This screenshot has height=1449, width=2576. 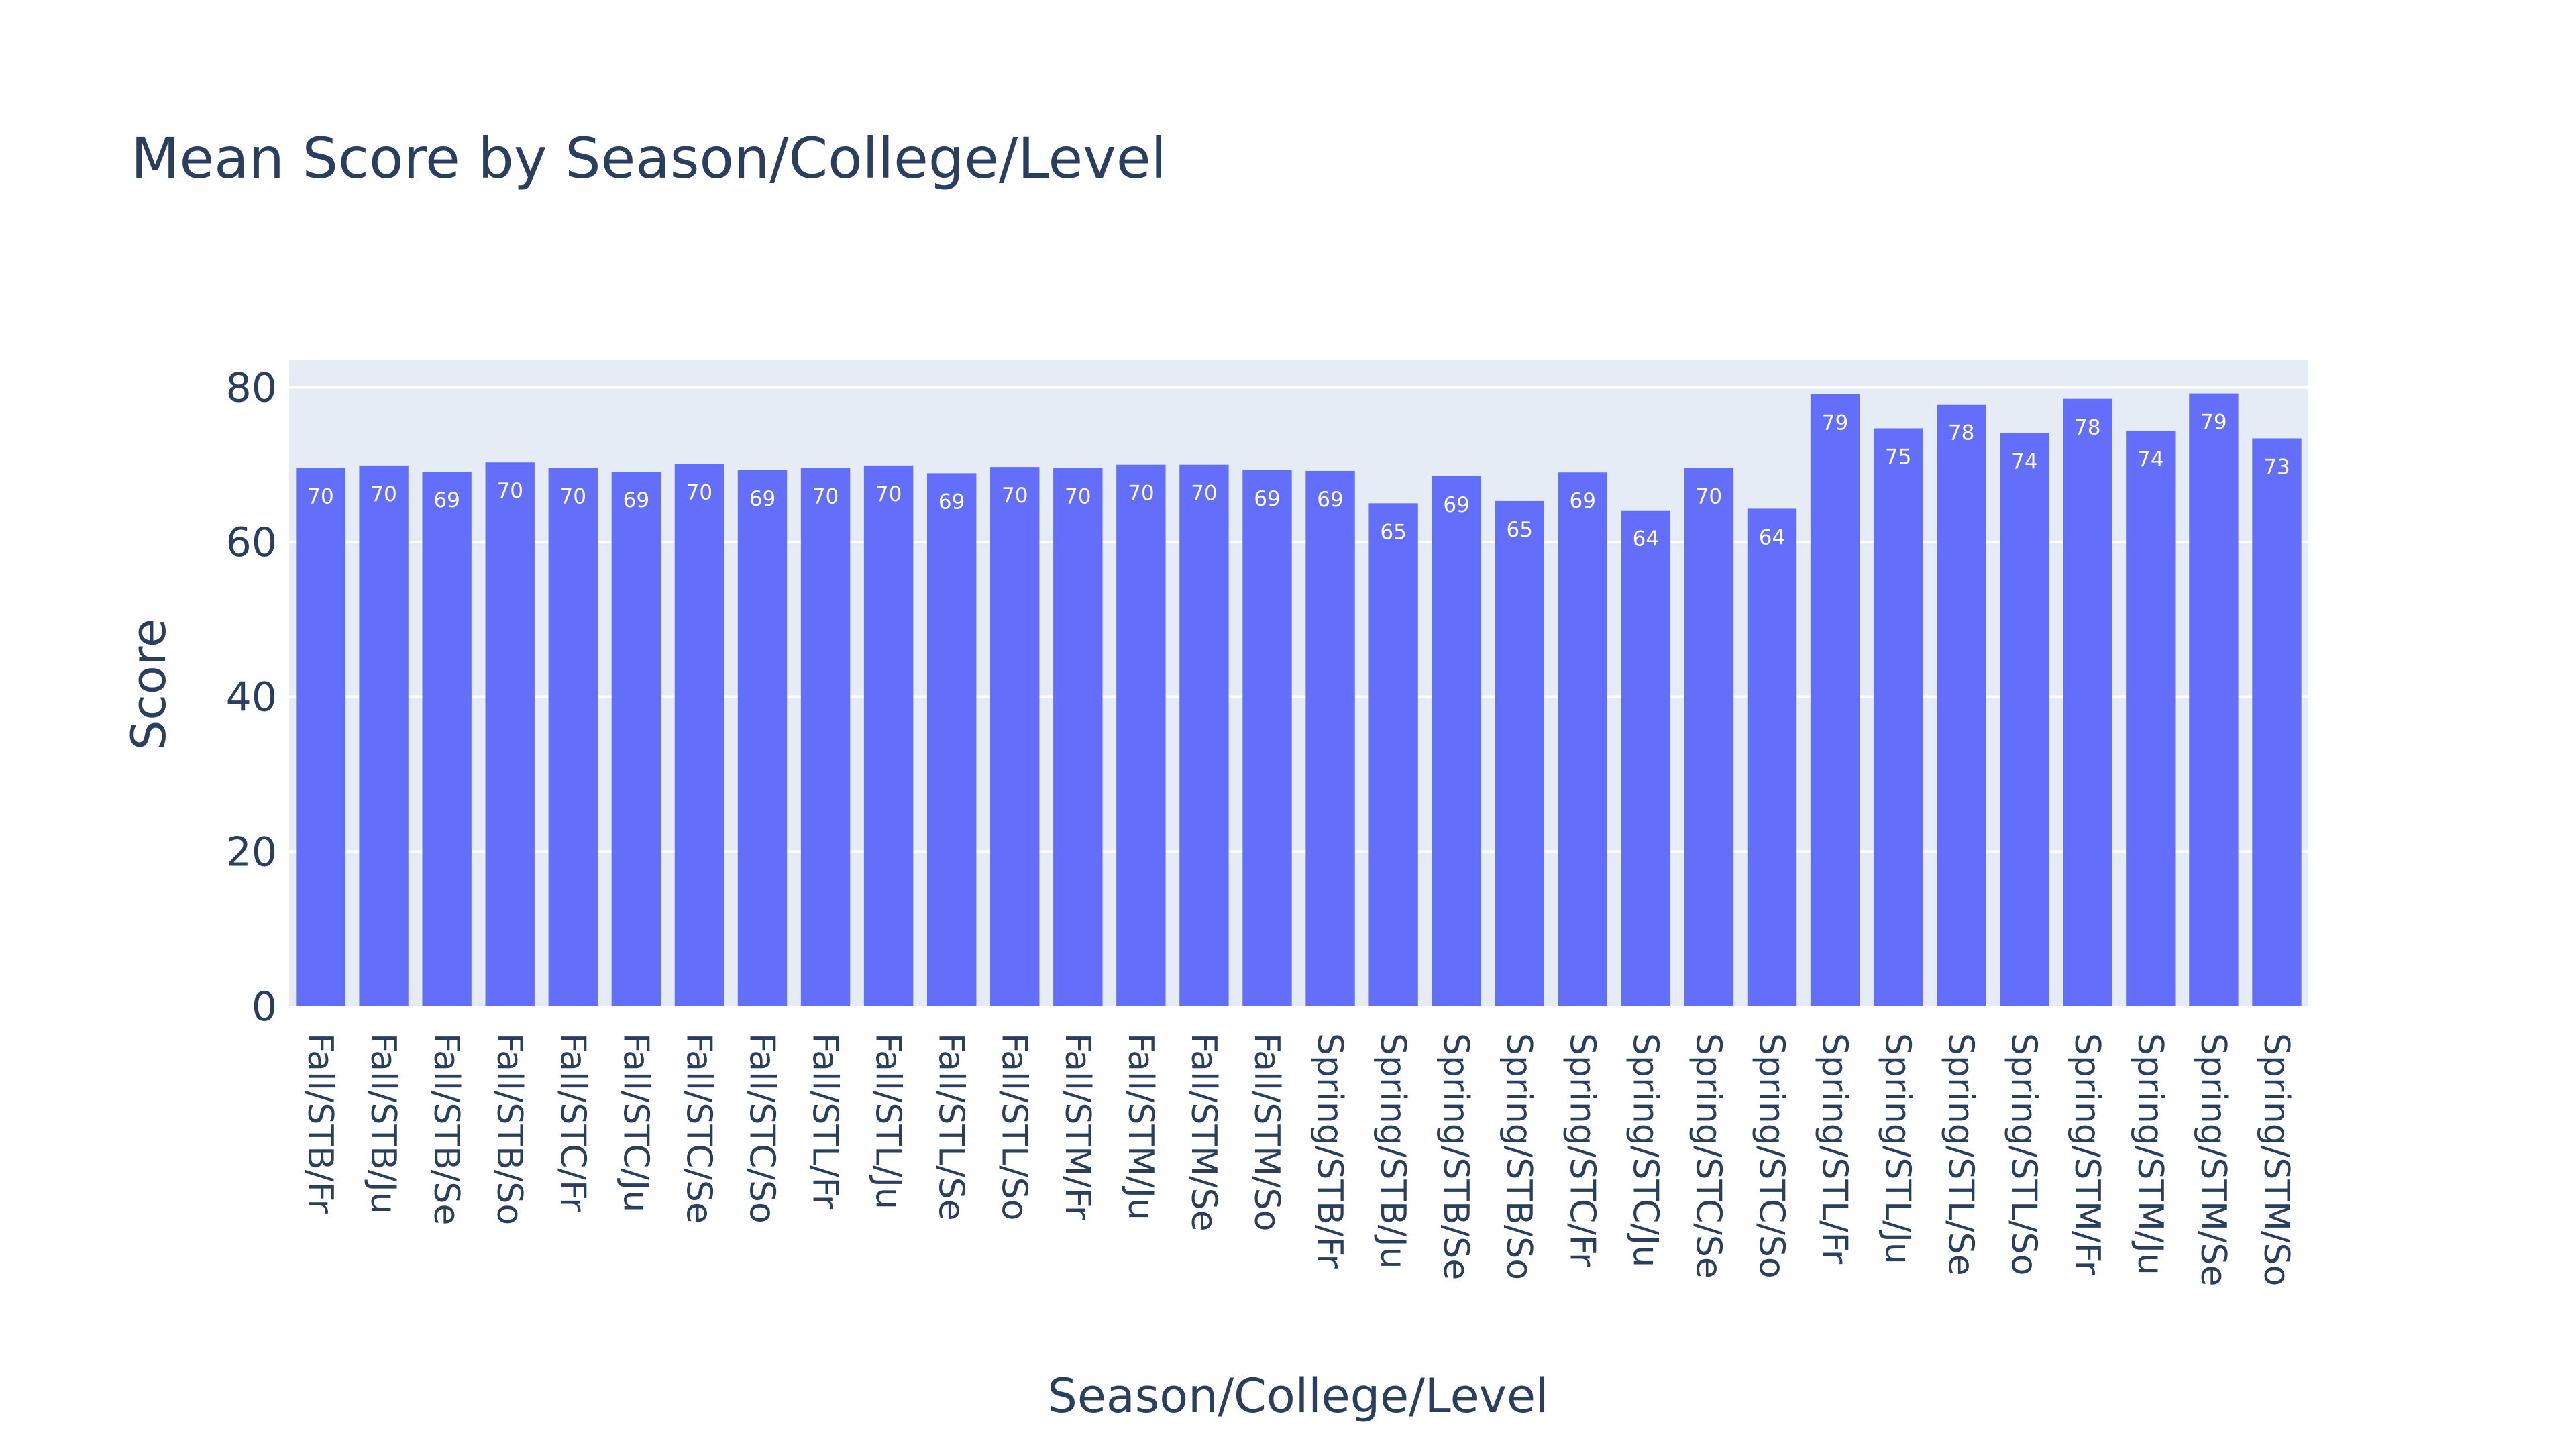 I want to click on x-tick-label: Spring/STL/Ju, so click(x=1898, y=1149).